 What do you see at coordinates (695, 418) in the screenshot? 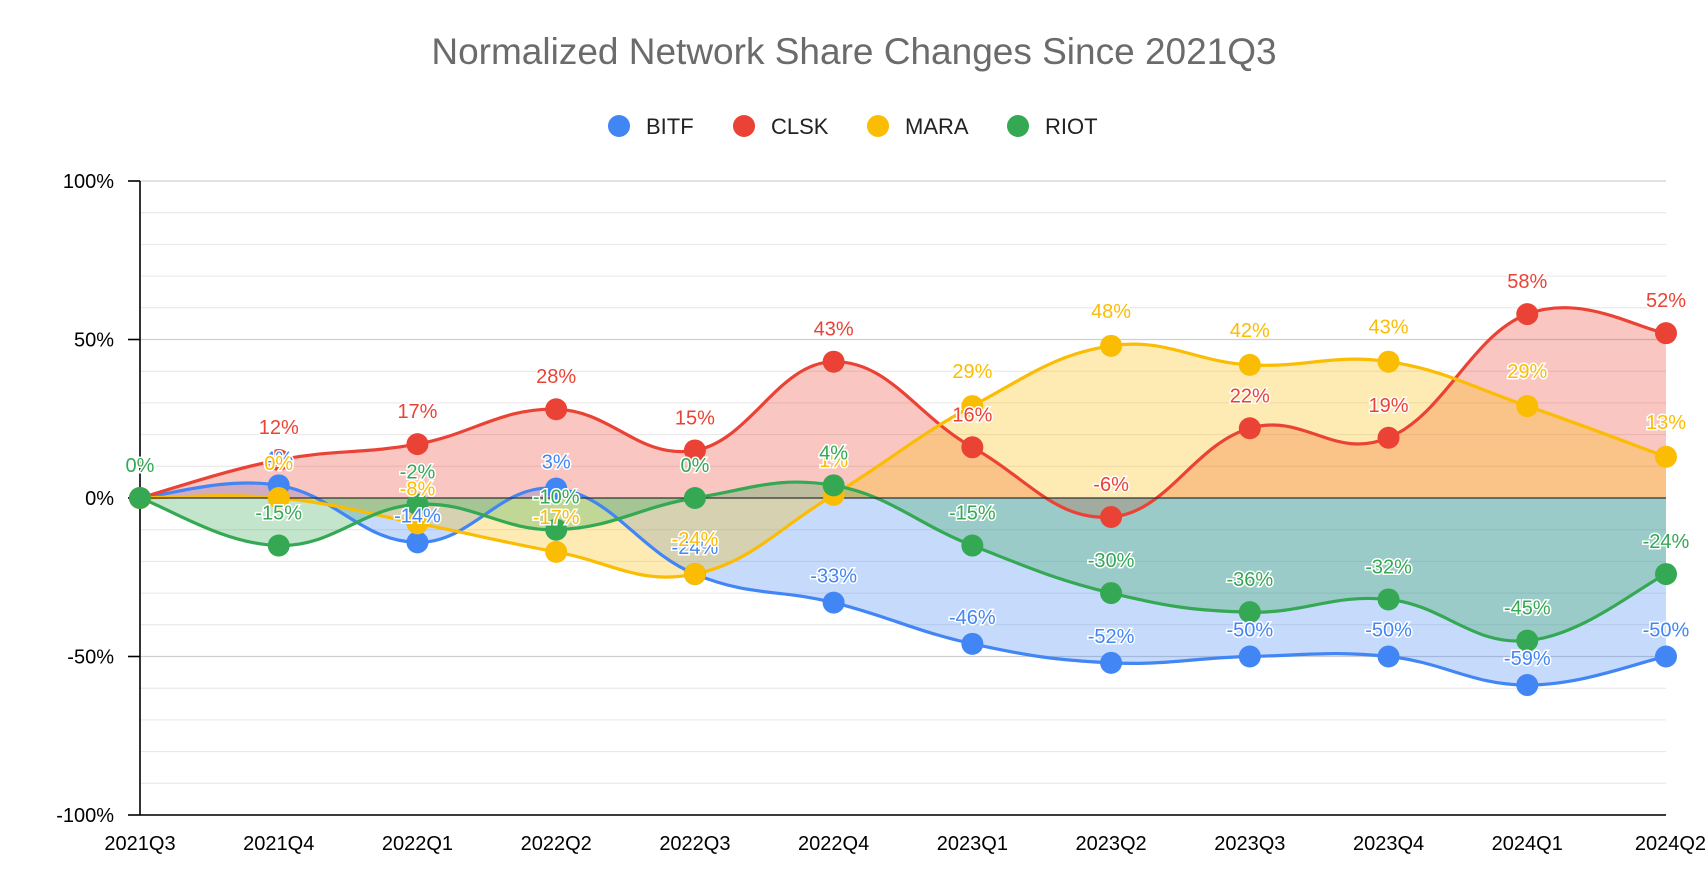
I see `data-label-clsk: 15%` at bounding box center [695, 418].